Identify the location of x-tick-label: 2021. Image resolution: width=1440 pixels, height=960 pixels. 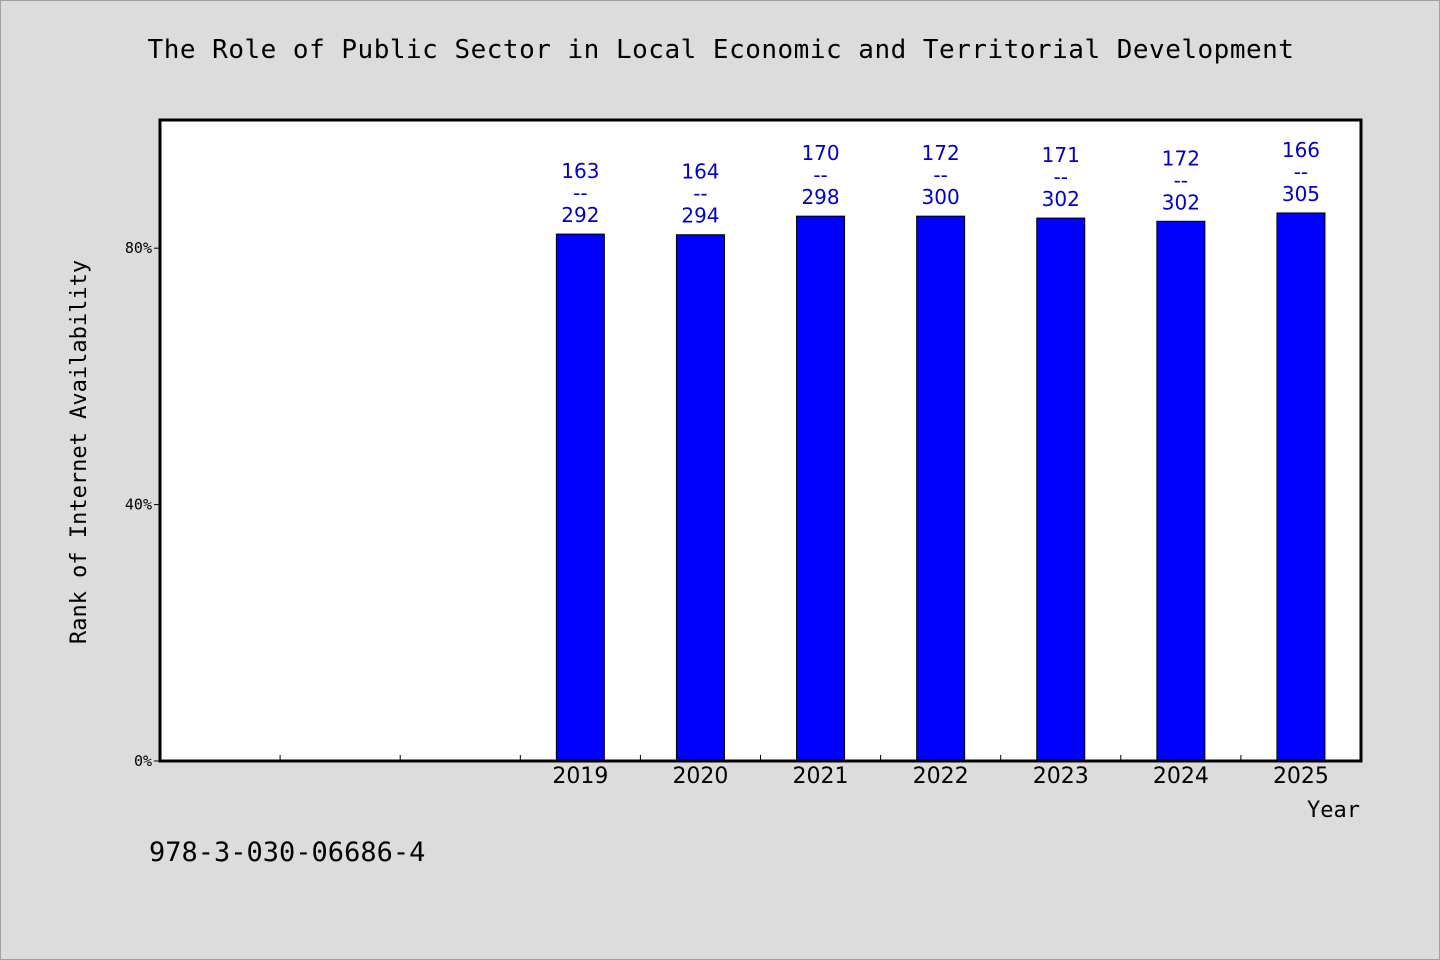
(821, 776).